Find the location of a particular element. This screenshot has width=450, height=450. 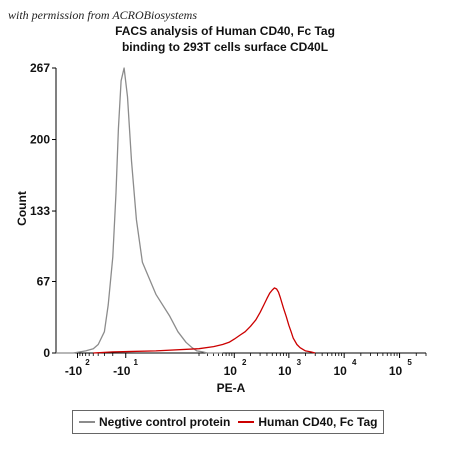

legend-item-cd40: Human CD40, Fc Tag is located at coordinates (307, 422).